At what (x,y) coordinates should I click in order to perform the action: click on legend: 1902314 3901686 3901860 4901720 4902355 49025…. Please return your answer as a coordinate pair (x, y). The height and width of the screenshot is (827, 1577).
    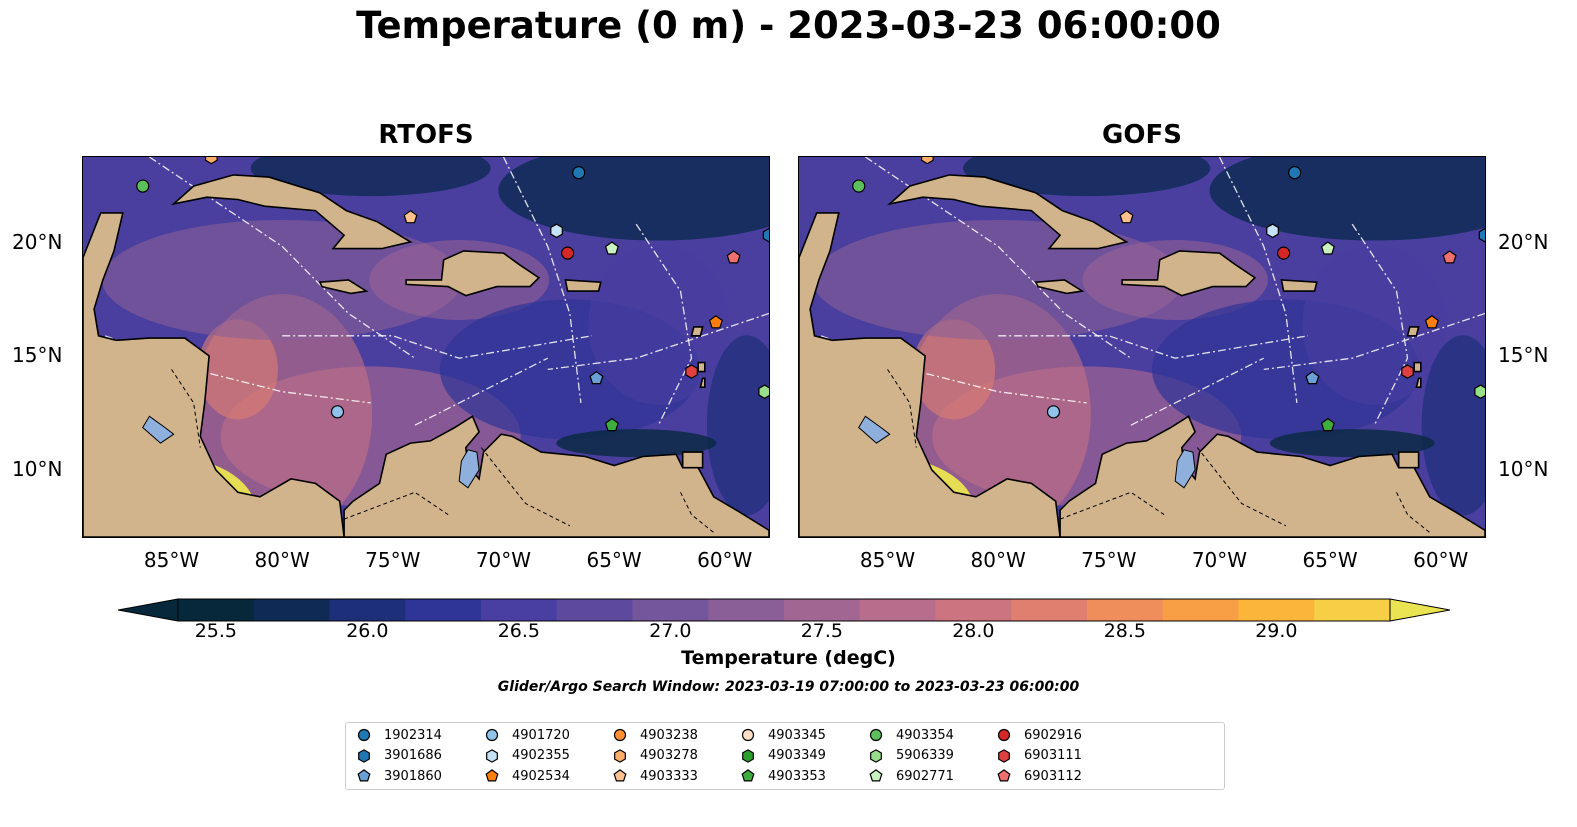
    Looking at the image, I should click on (785, 756).